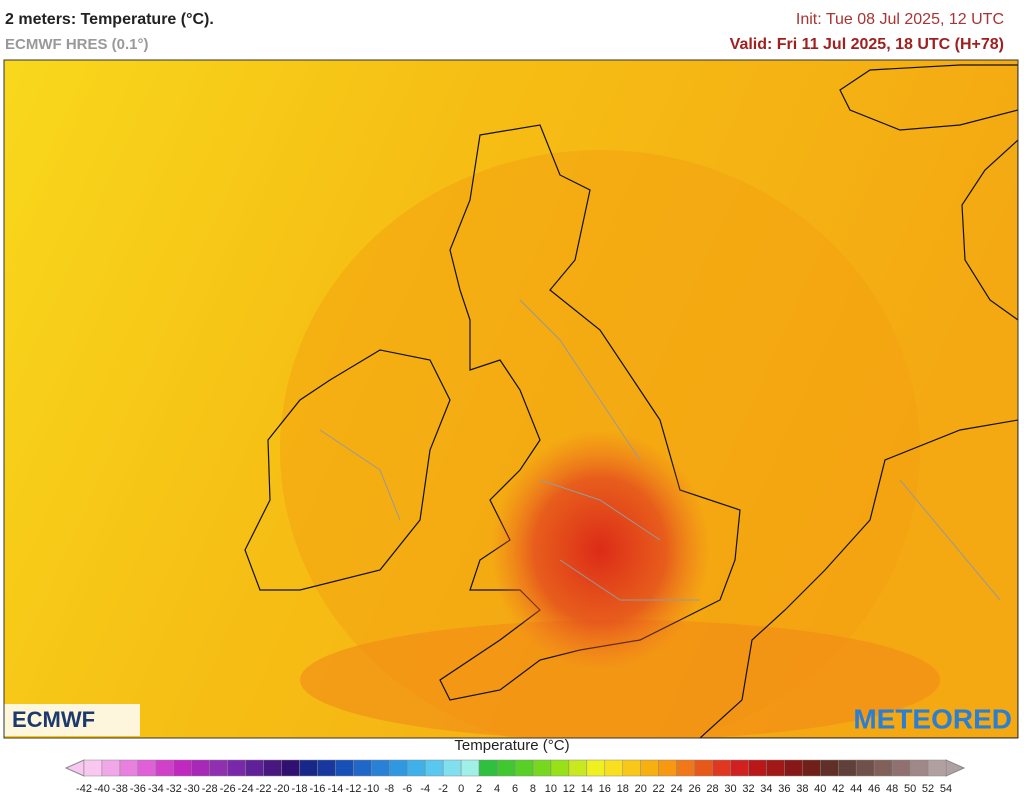 The height and width of the screenshot is (801, 1024). I want to click on colorbar-high-arrow, so click(955, 768).